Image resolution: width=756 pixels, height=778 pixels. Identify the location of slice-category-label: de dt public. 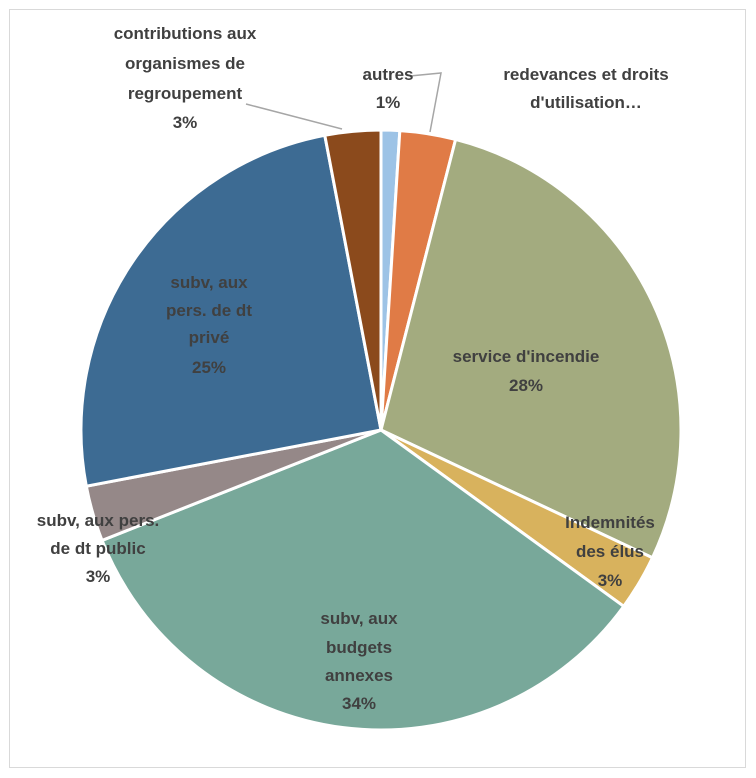
(97, 548).